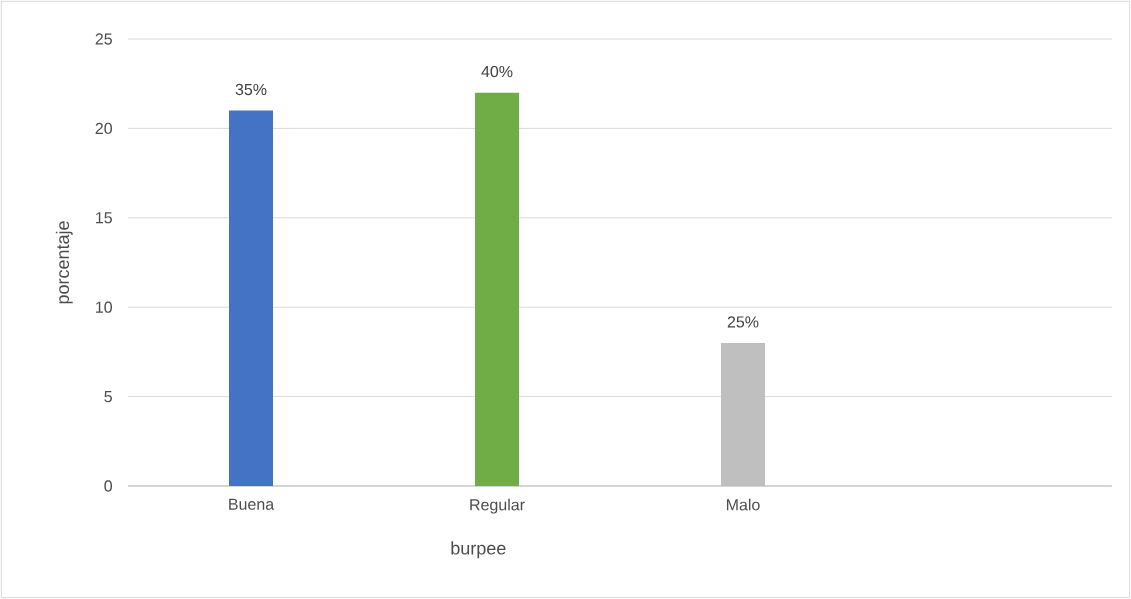  What do you see at coordinates (64, 262) in the screenshot?
I see `y-axis-title: porcentaje` at bounding box center [64, 262].